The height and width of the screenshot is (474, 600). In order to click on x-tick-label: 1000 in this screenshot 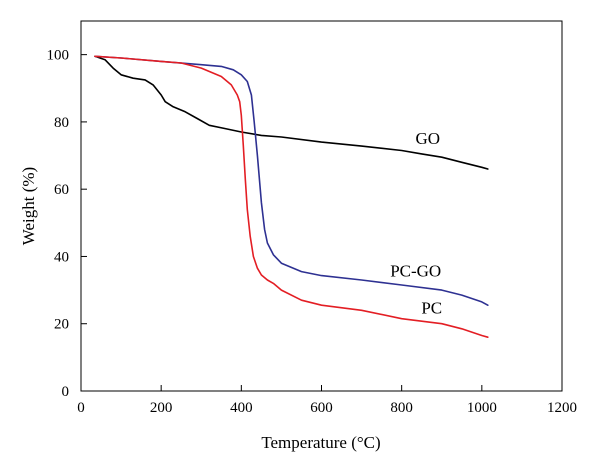, I will do `click(482, 408)`.